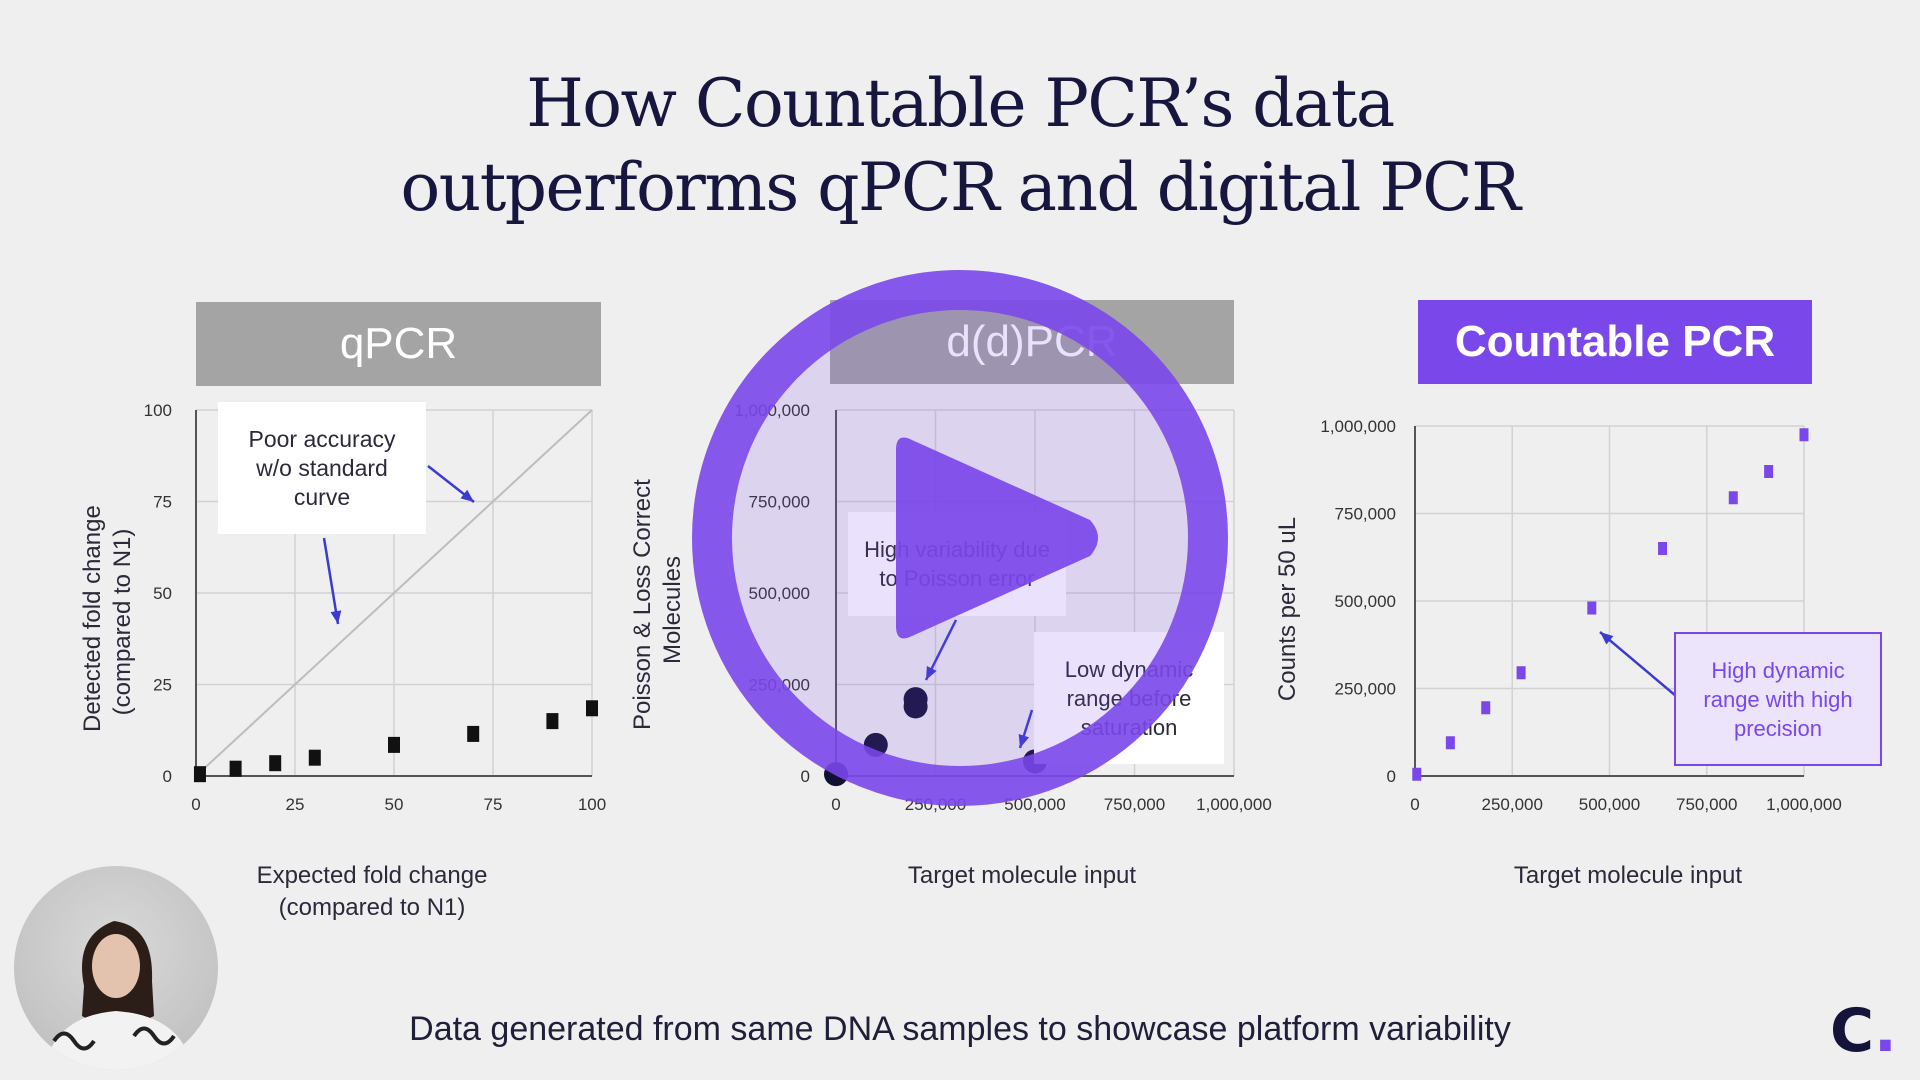 This screenshot has width=1920, height=1080. I want to click on qpcr-x-tick: 25, so click(295, 804).